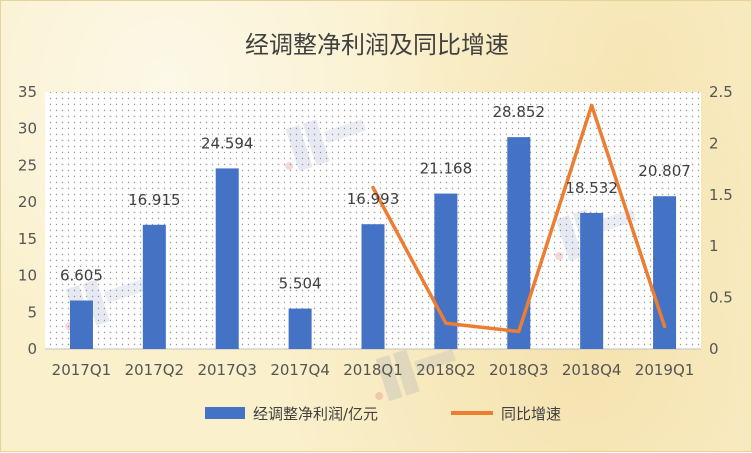 The height and width of the screenshot is (453, 752). Describe the element at coordinates (27, 276) in the screenshot. I see `y-left-tick-label: 10` at that location.